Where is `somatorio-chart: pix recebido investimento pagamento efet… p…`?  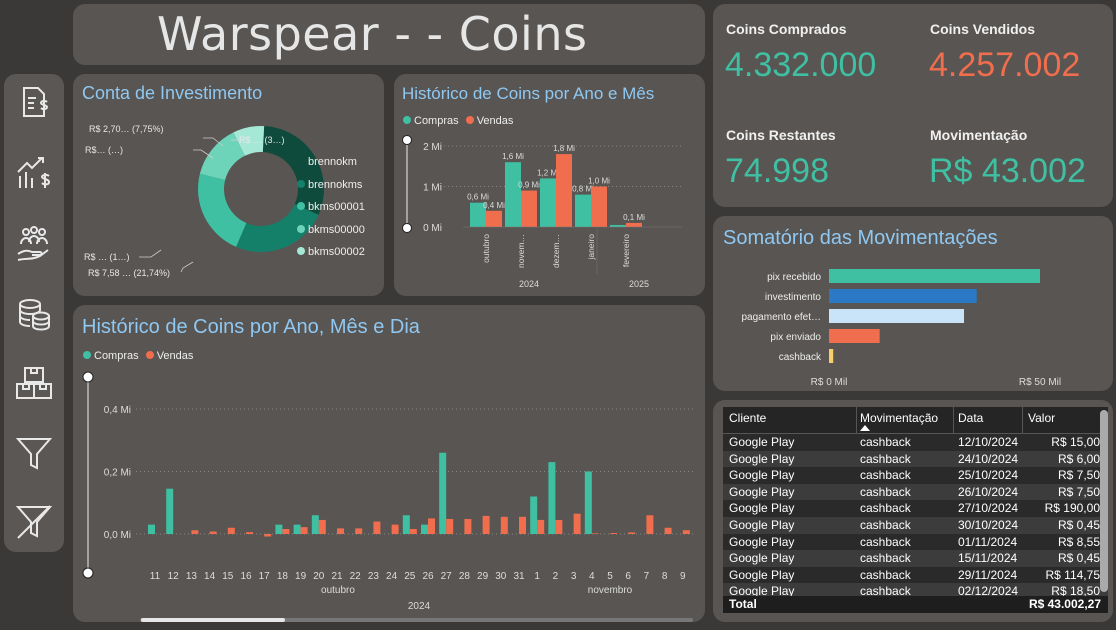 somatorio-chart: pix recebido investimento pagamento efet… p… is located at coordinates (913, 303).